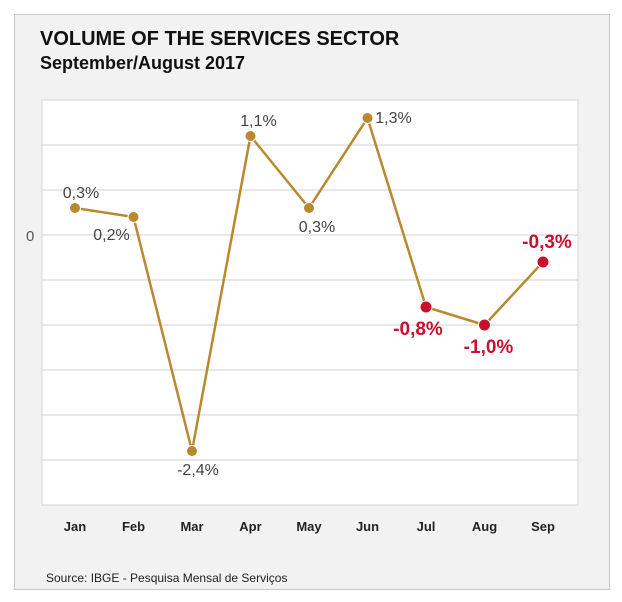 Image resolution: width=622 pixels, height=602 pixels. What do you see at coordinates (258, 121) in the screenshot?
I see `data-label: 1,1%` at bounding box center [258, 121].